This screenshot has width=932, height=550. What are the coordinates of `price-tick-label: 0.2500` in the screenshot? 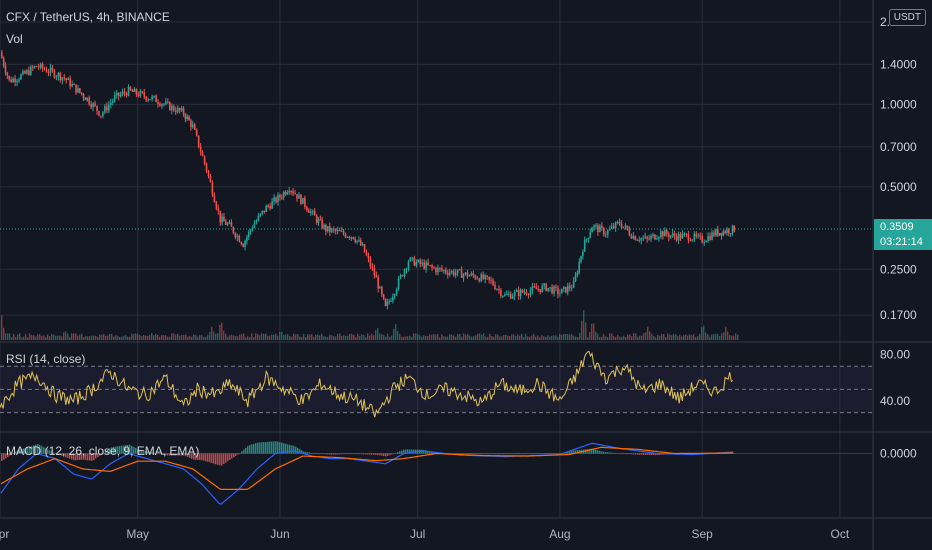 It's located at (898, 269).